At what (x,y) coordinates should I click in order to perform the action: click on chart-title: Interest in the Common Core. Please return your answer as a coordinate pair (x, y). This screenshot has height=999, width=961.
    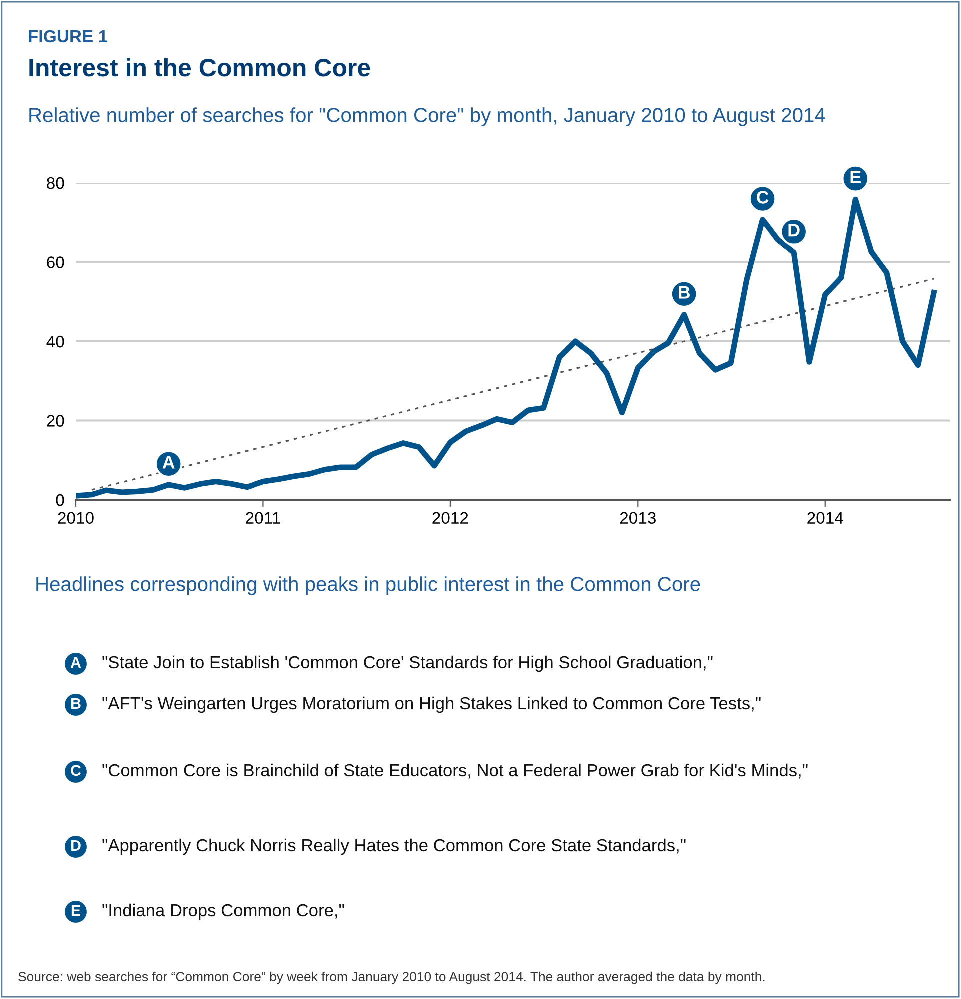
    Looking at the image, I should click on (200, 67).